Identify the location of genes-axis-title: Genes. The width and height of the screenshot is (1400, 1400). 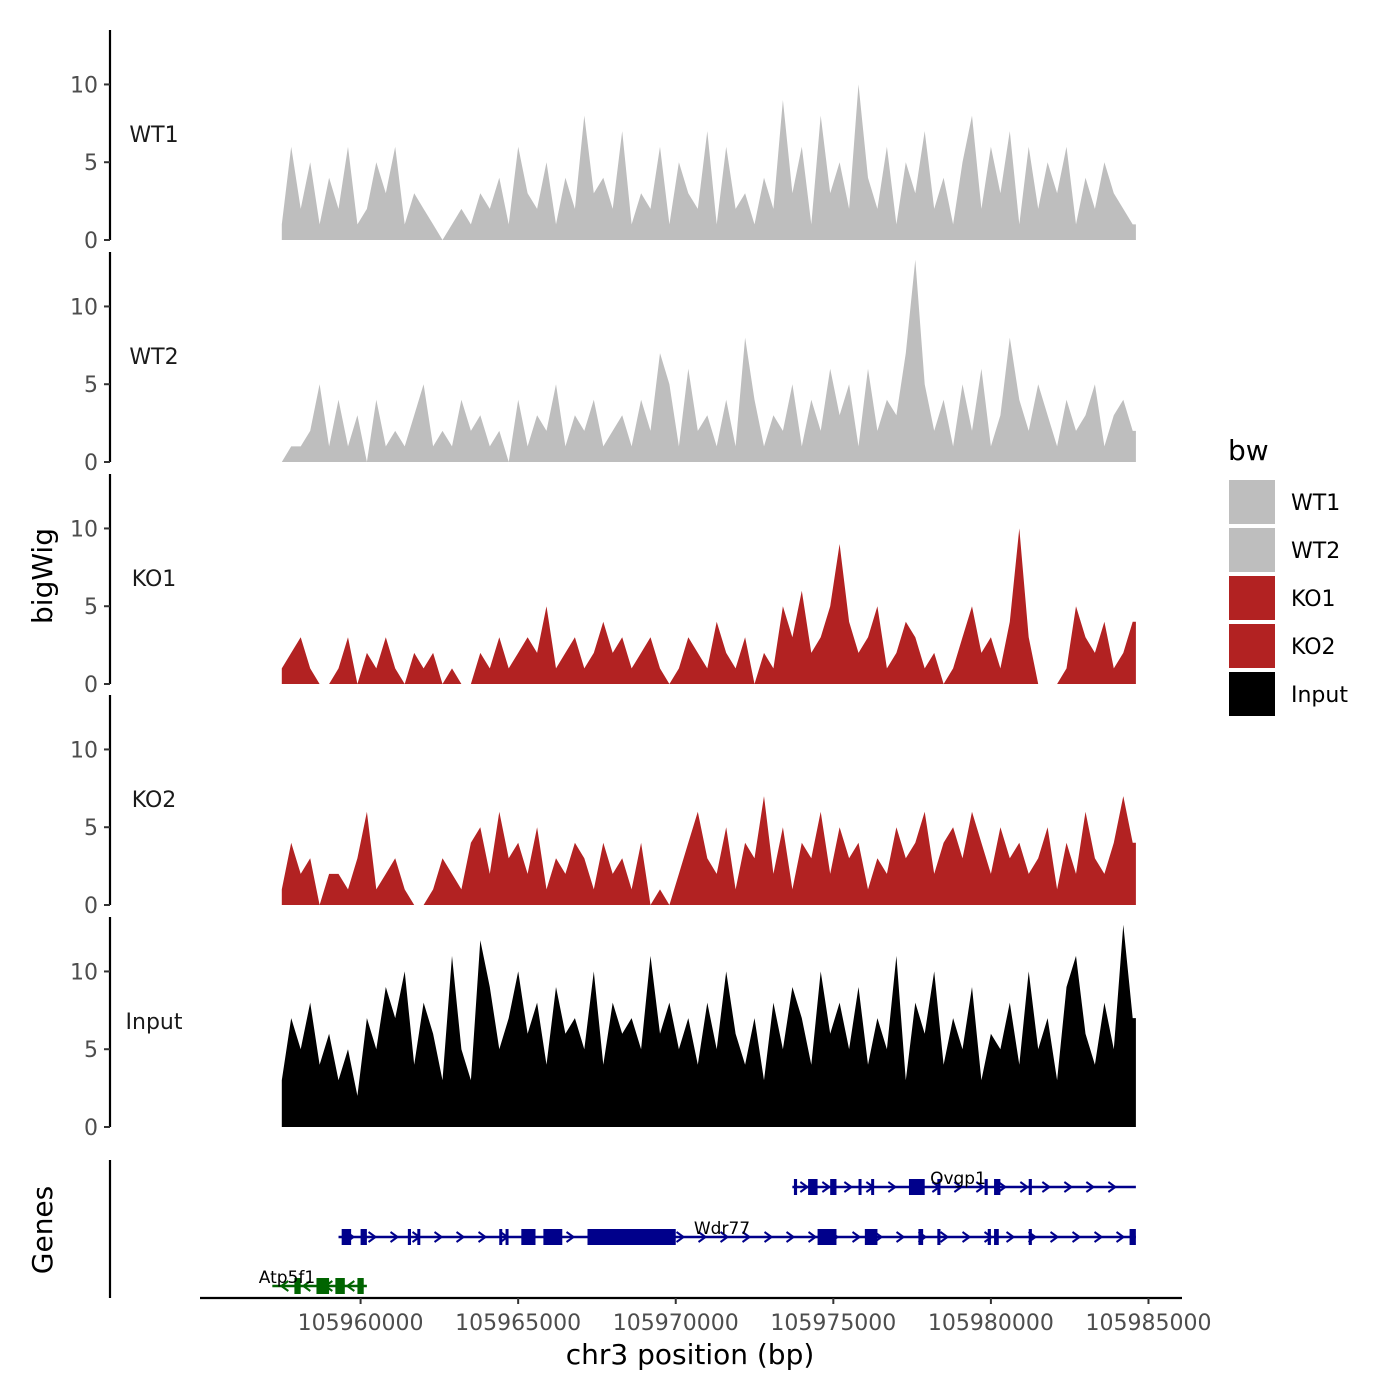
(42, 1230).